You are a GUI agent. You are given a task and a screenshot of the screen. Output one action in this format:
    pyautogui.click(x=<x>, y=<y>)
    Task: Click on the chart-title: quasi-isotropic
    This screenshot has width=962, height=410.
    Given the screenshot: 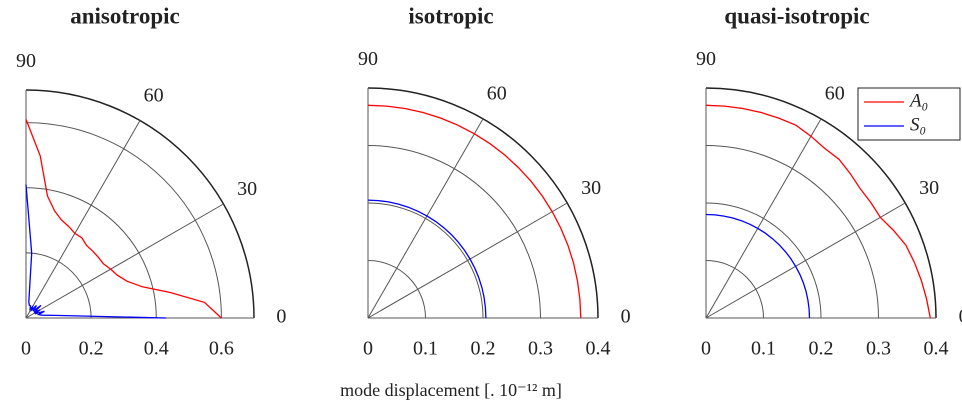 What is the action you would take?
    pyautogui.click(x=796, y=15)
    